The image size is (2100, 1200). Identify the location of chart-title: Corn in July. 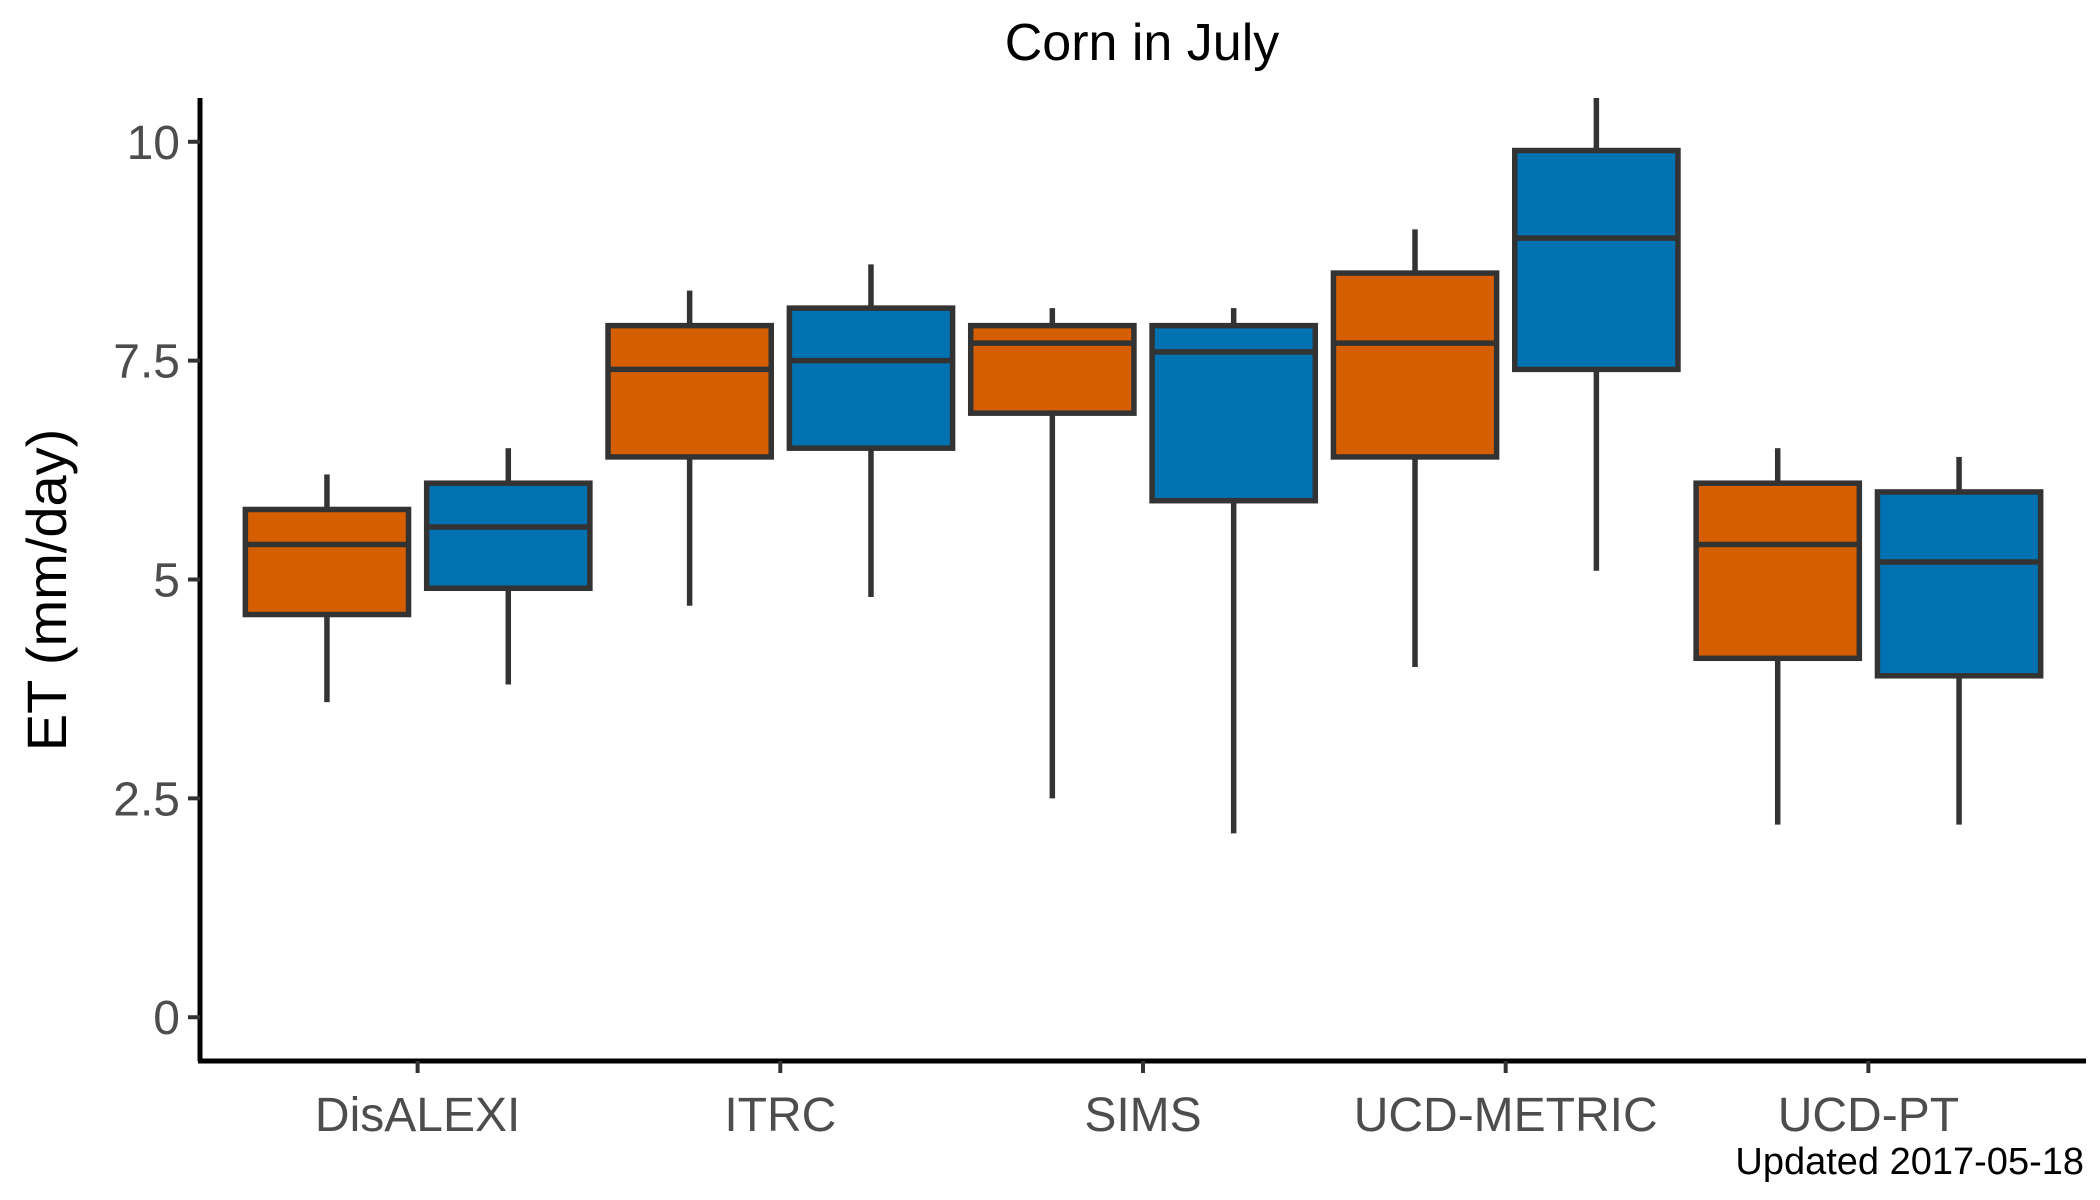
(1142, 43).